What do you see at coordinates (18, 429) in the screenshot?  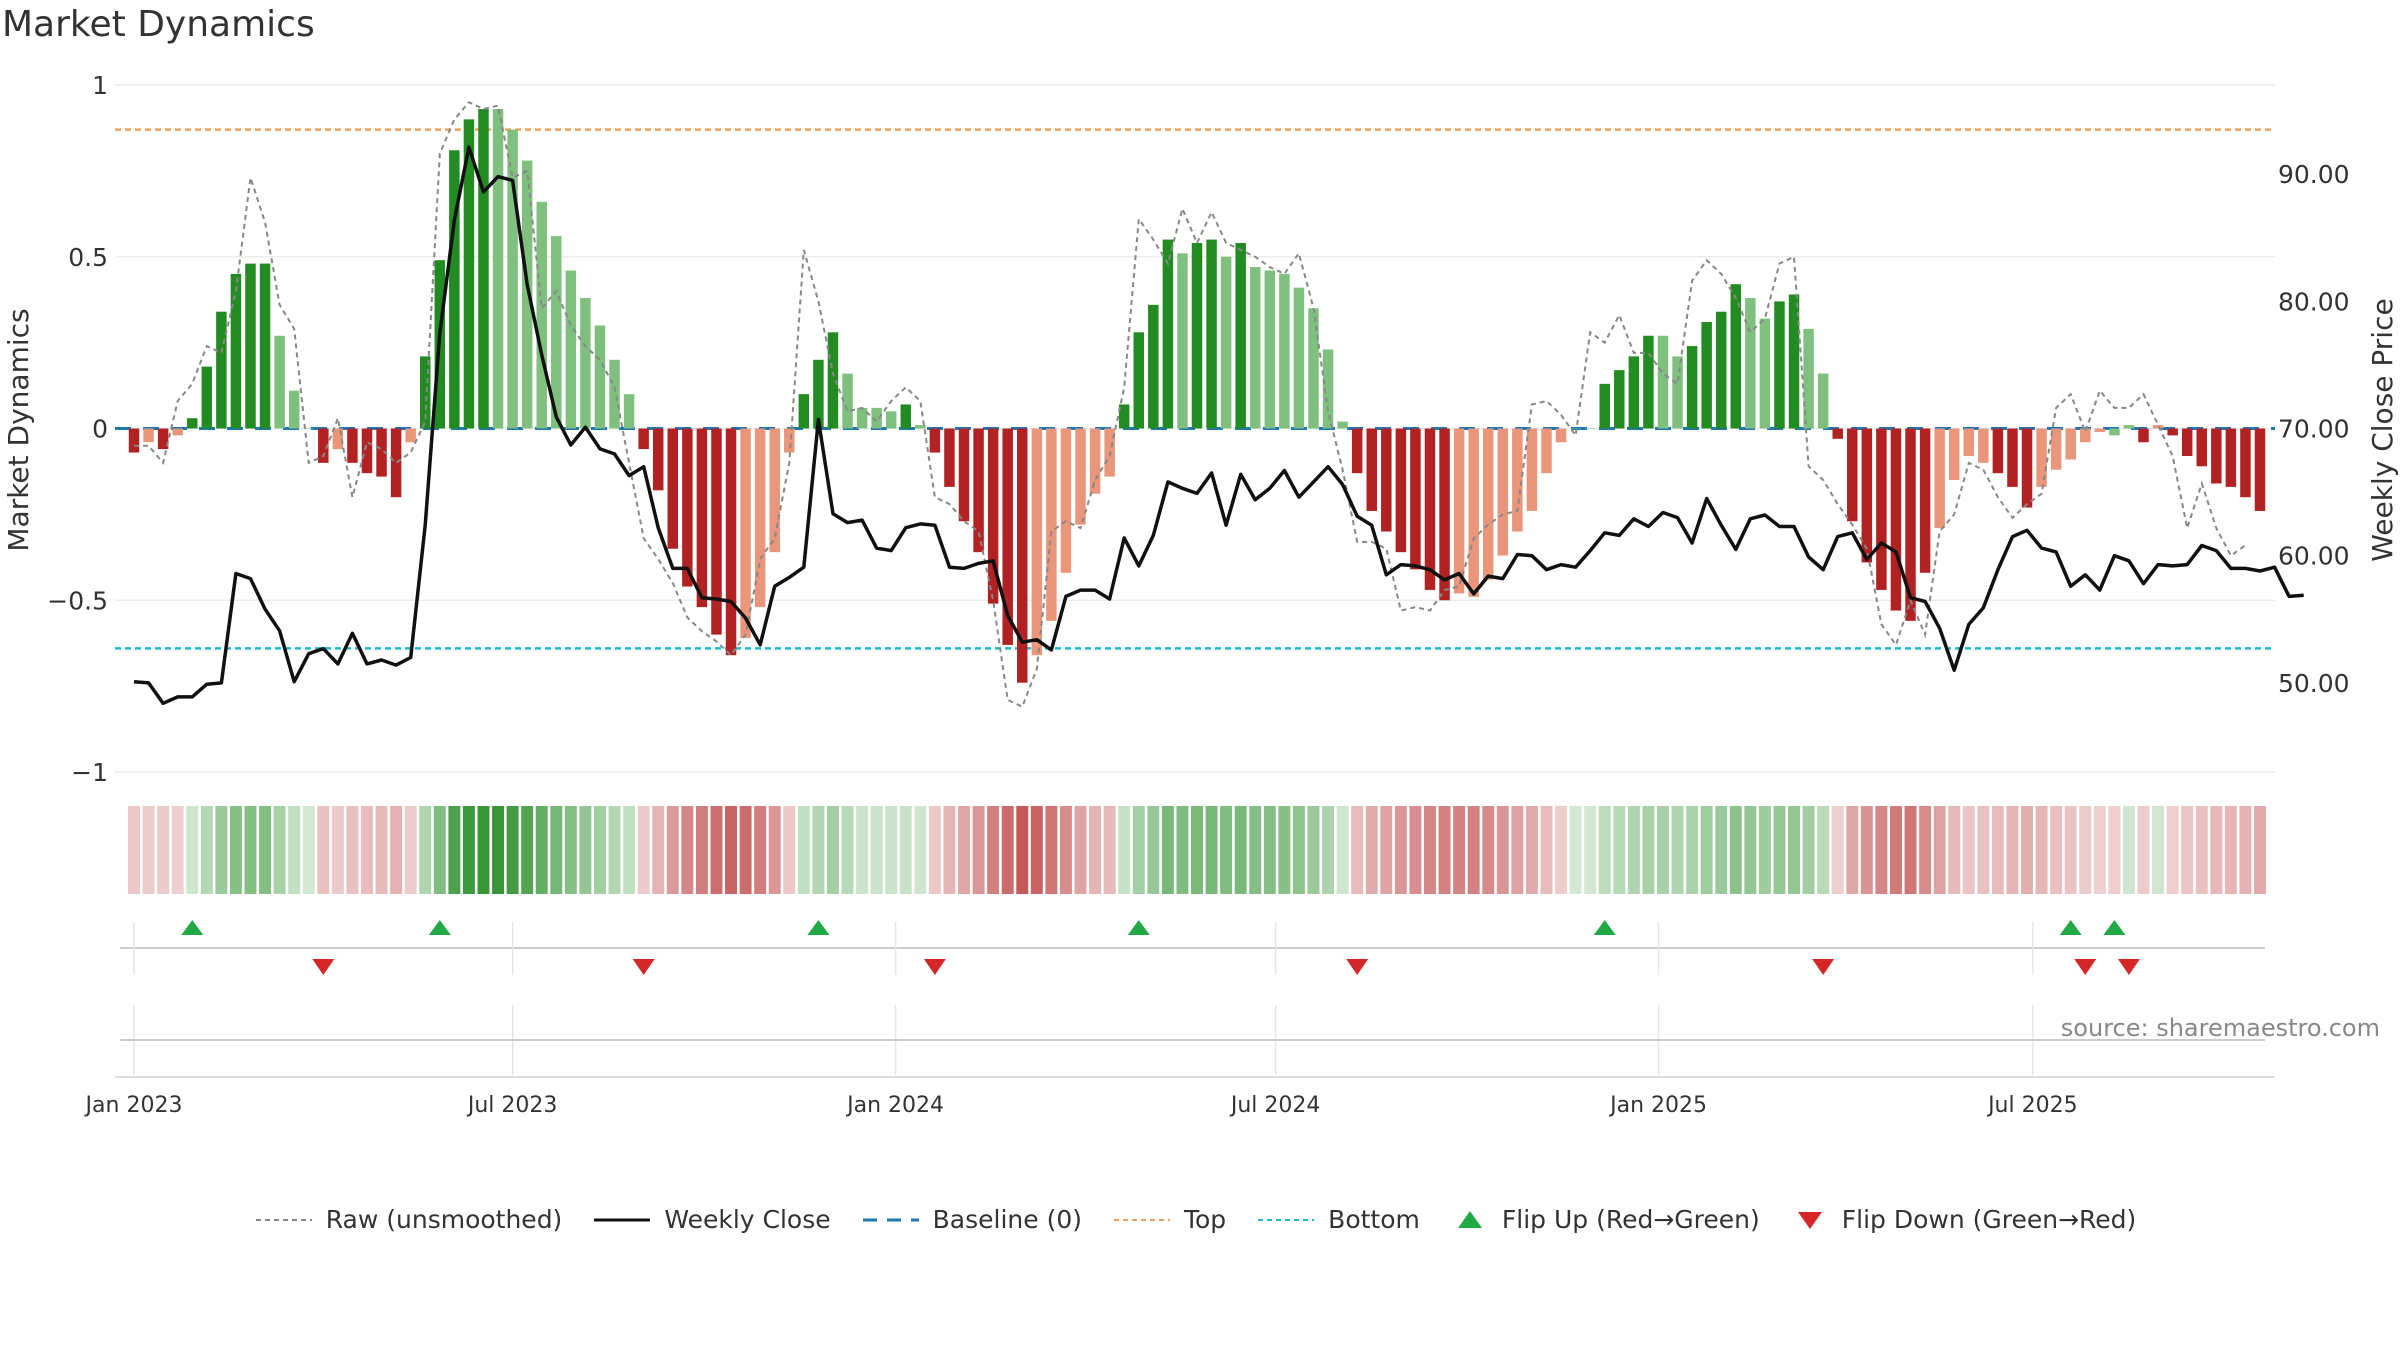 I see `y-axis-label-left: Market Dynamics` at bounding box center [18, 429].